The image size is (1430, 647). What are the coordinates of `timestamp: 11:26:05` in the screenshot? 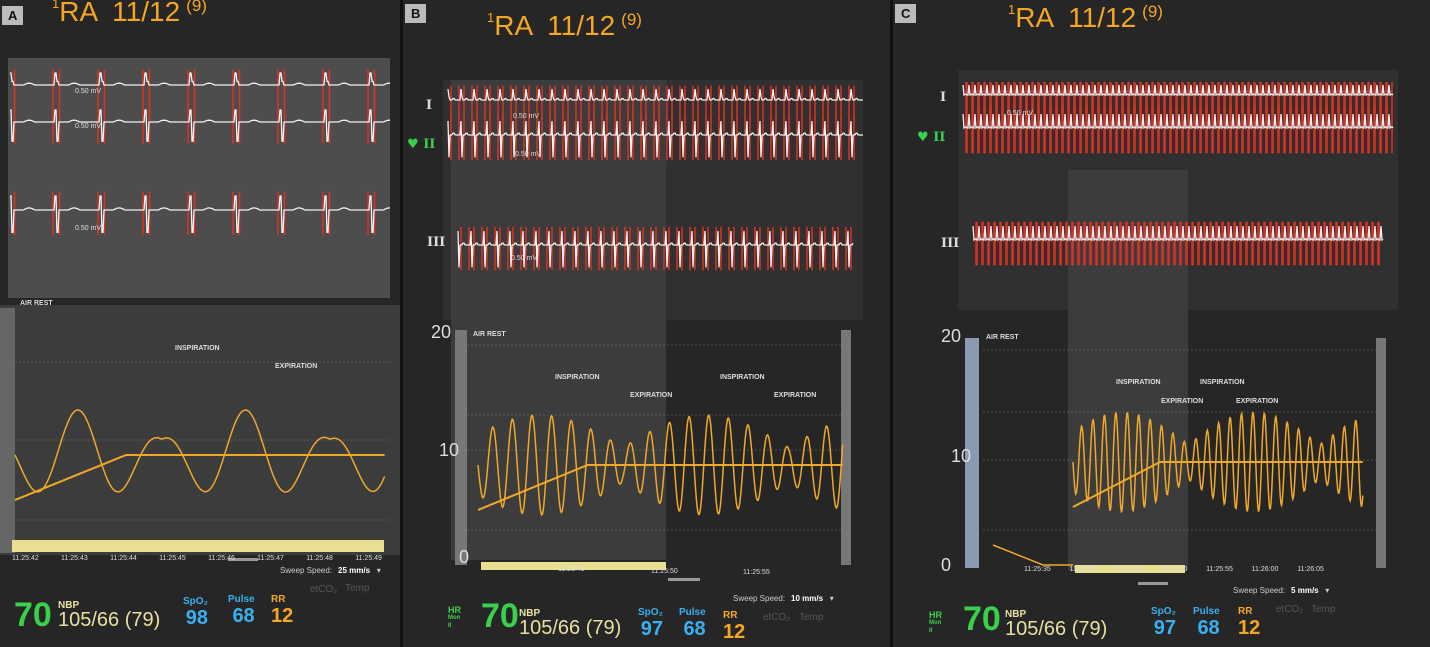 It's located at (1310, 569).